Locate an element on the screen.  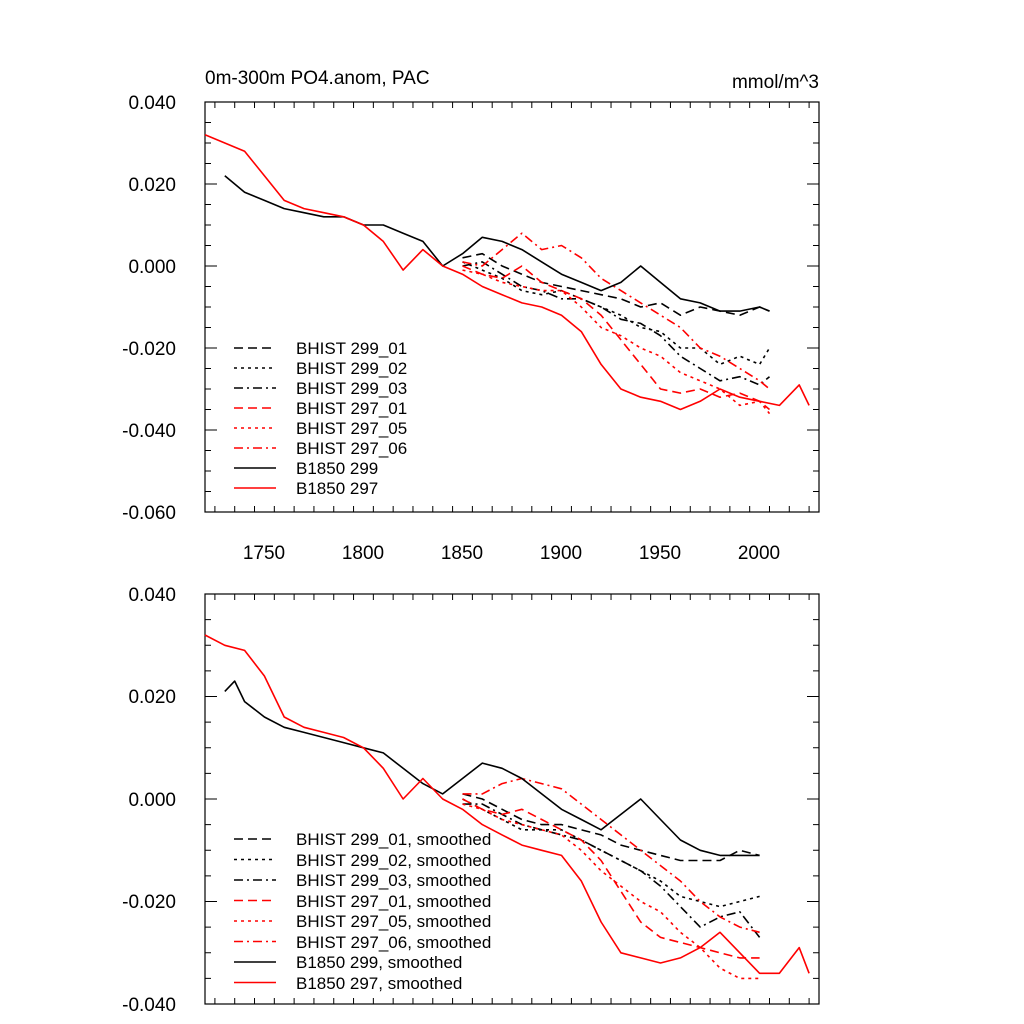
top-legend-label: BHIST 297_05 is located at coordinates (351, 428).